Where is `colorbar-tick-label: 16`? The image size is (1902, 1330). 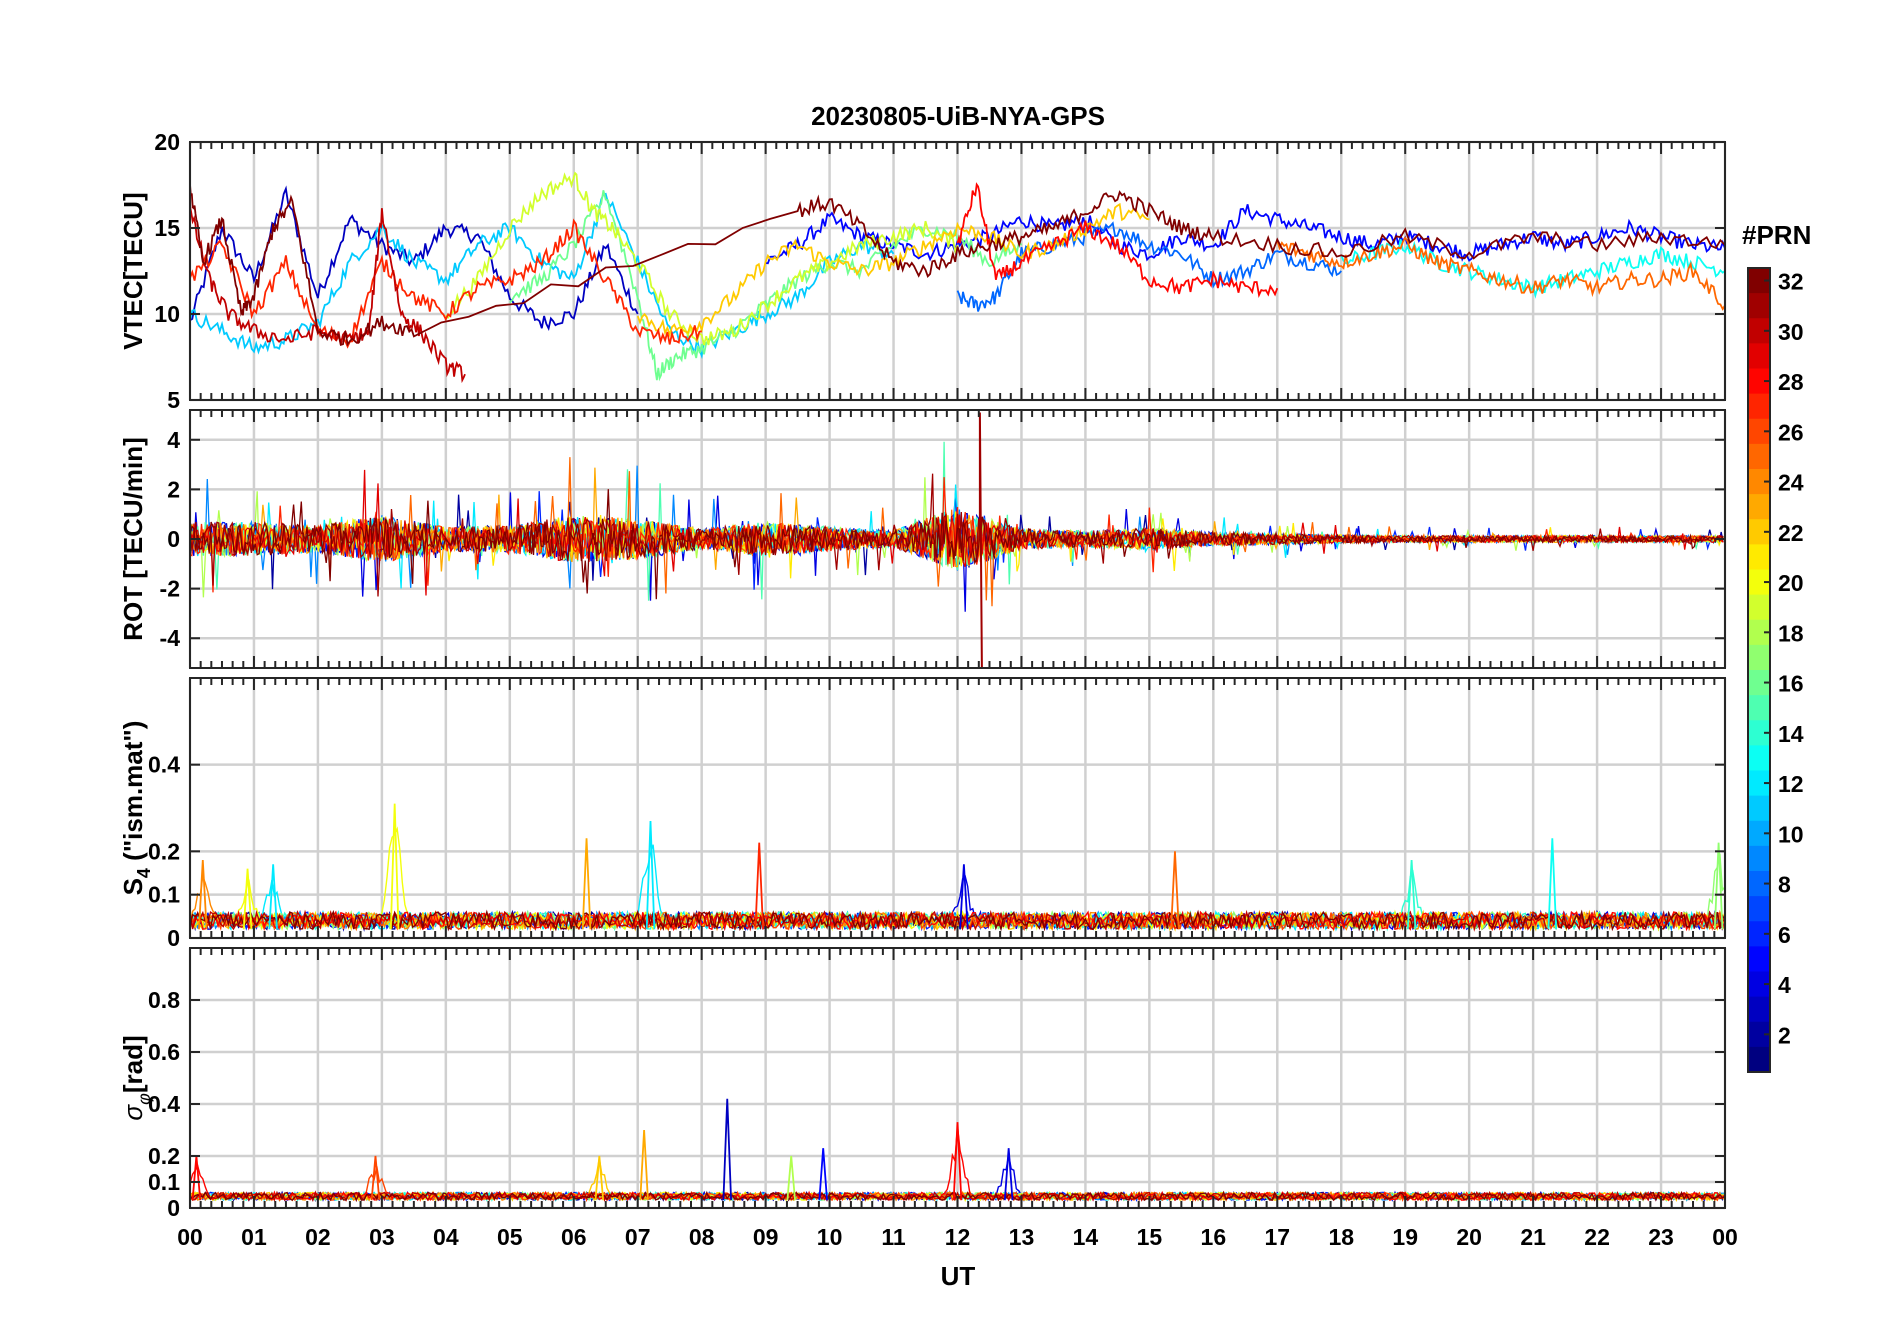 colorbar-tick-label: 16 is located at coordinates (1791, 684).